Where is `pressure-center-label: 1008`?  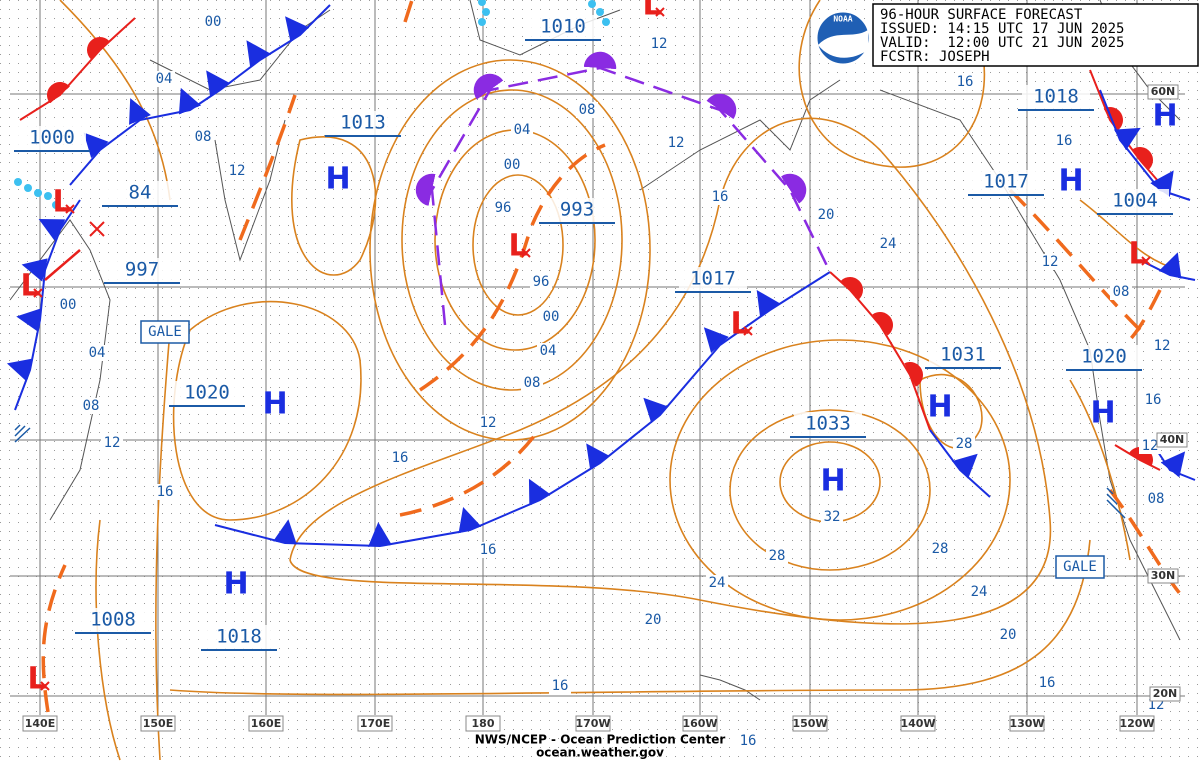 pressure-center-label: 1008 is located at coordinates (113, 620).